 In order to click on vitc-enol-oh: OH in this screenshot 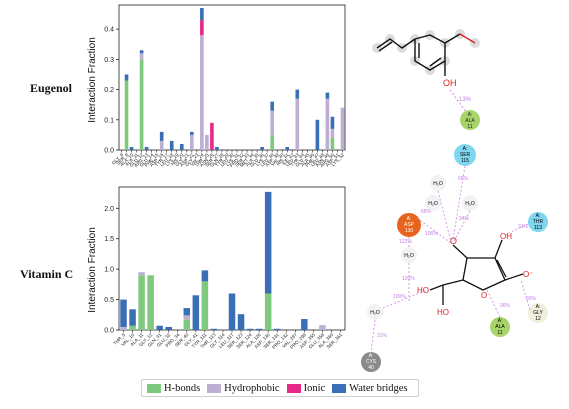, I will do `click(506, 236)`.